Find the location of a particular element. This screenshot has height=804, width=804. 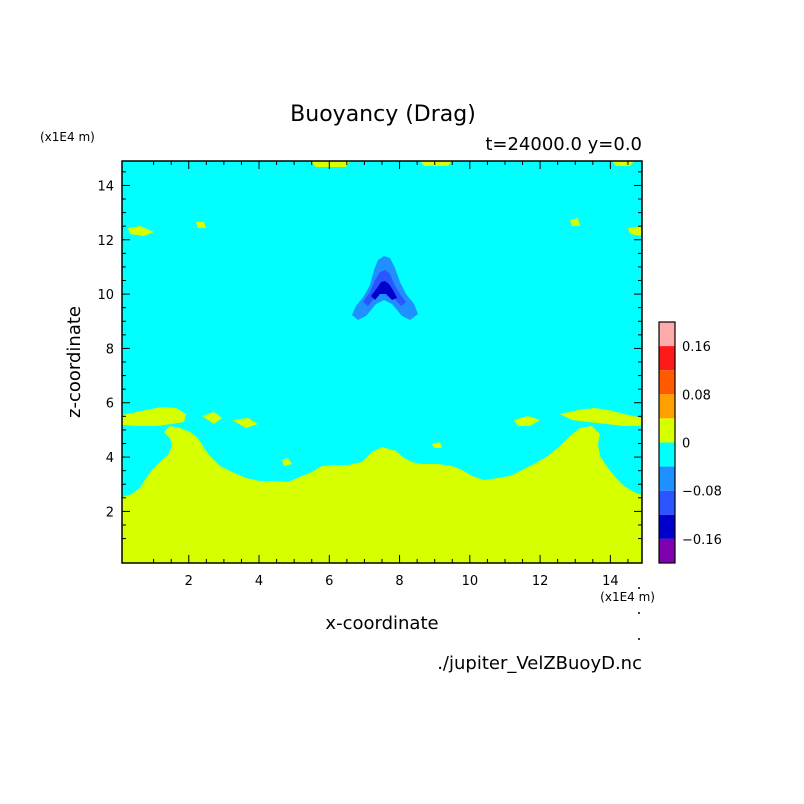

colorbar-label: 0 is located at coordinates (686, 444).